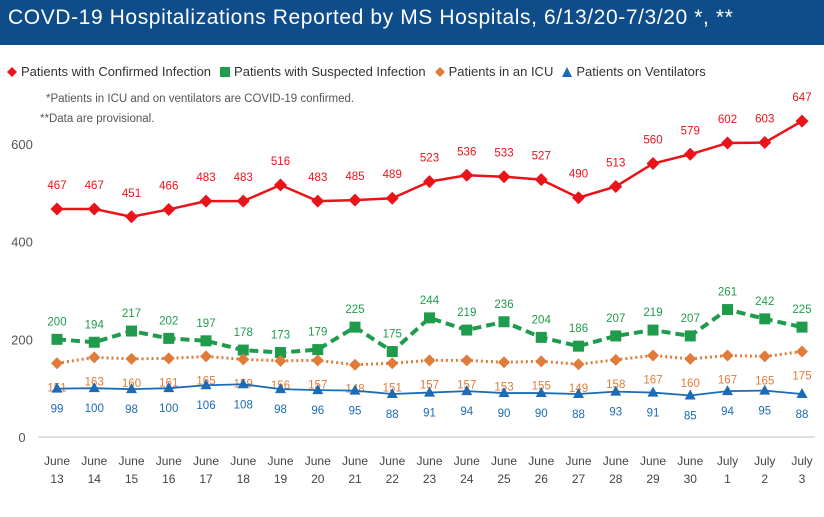 The width and height of the screenshot is (824, 517). I want to click on y-tick-label: 400, so click(22, 242).